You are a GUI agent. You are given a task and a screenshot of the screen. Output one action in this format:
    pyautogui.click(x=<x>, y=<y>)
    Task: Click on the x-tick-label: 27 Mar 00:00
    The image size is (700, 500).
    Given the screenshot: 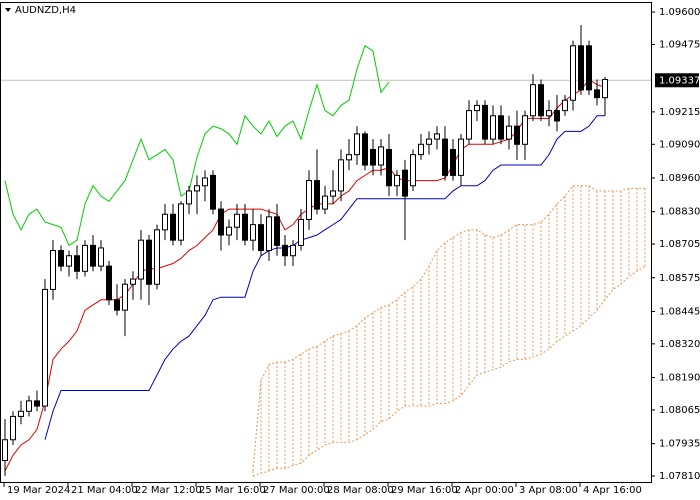 What is the action you would take?
    pyautogui.click(x=296, y=490)
    